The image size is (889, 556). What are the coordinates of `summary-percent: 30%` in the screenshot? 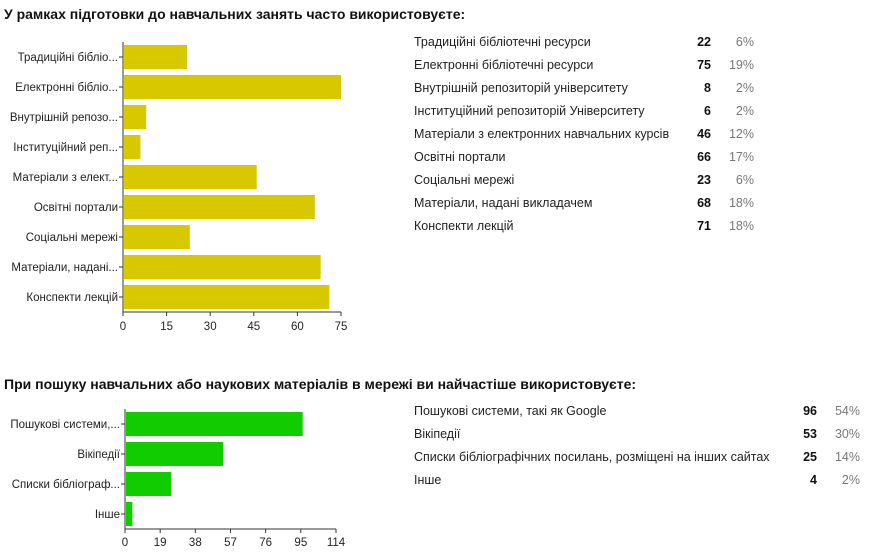 It's located at (847, 434).